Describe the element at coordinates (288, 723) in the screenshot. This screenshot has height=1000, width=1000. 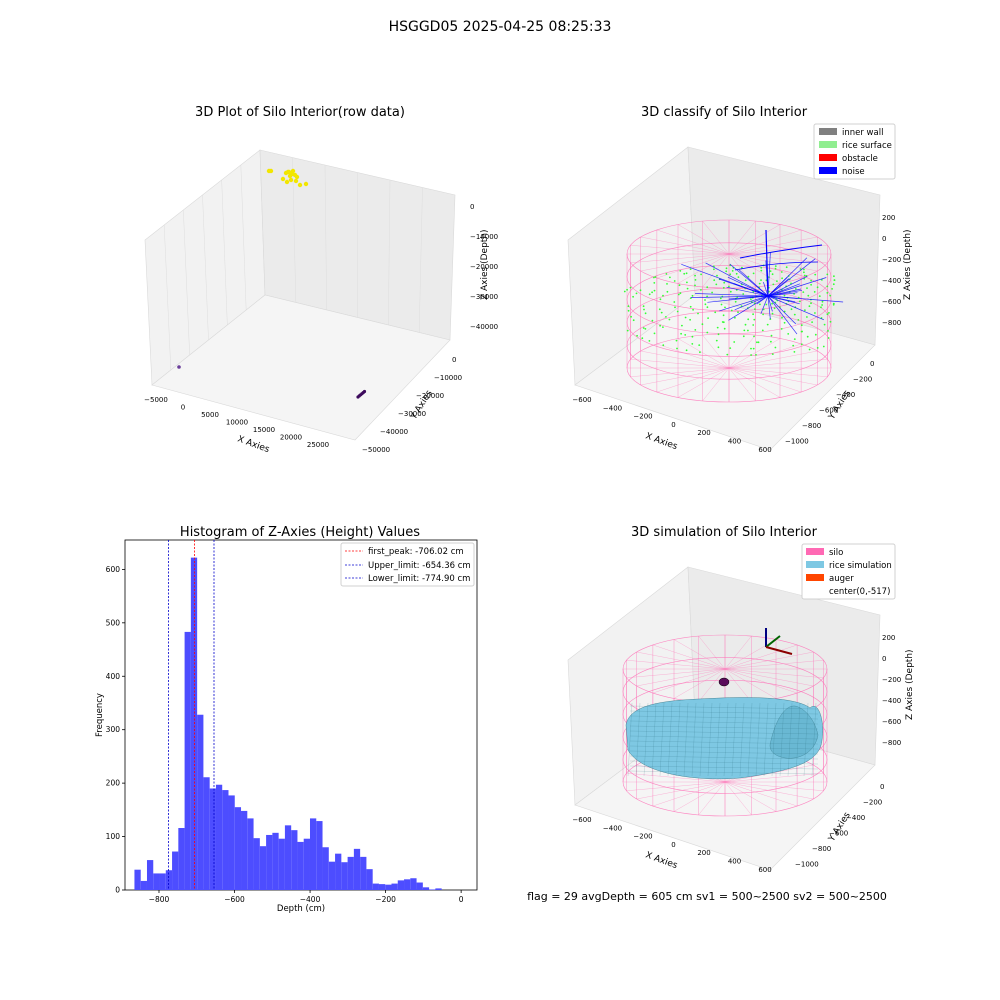
I see `histogram-bars` at that location.